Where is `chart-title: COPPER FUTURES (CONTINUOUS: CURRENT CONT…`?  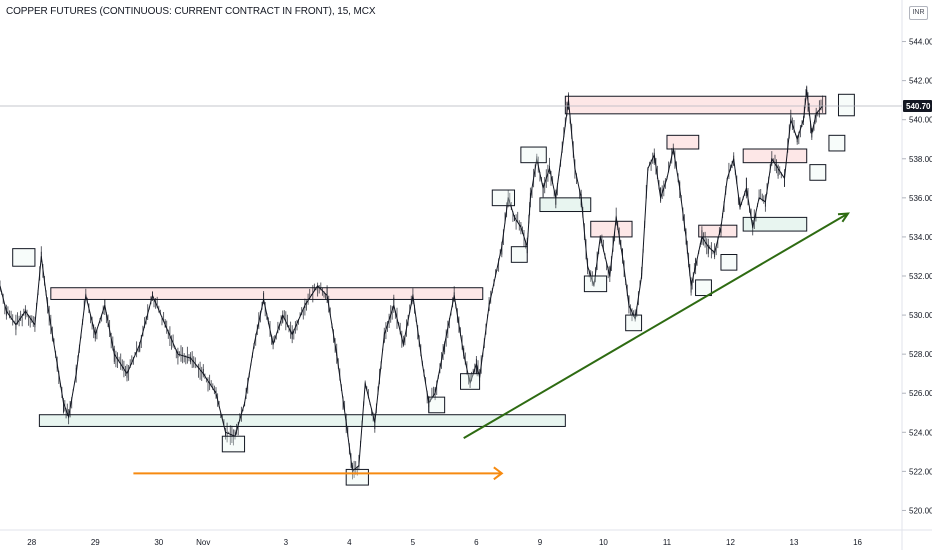
chart-title: COPPER FUTURES (CONTINUOUS: CURRENT CONT… is located at coordinates (191, 11).